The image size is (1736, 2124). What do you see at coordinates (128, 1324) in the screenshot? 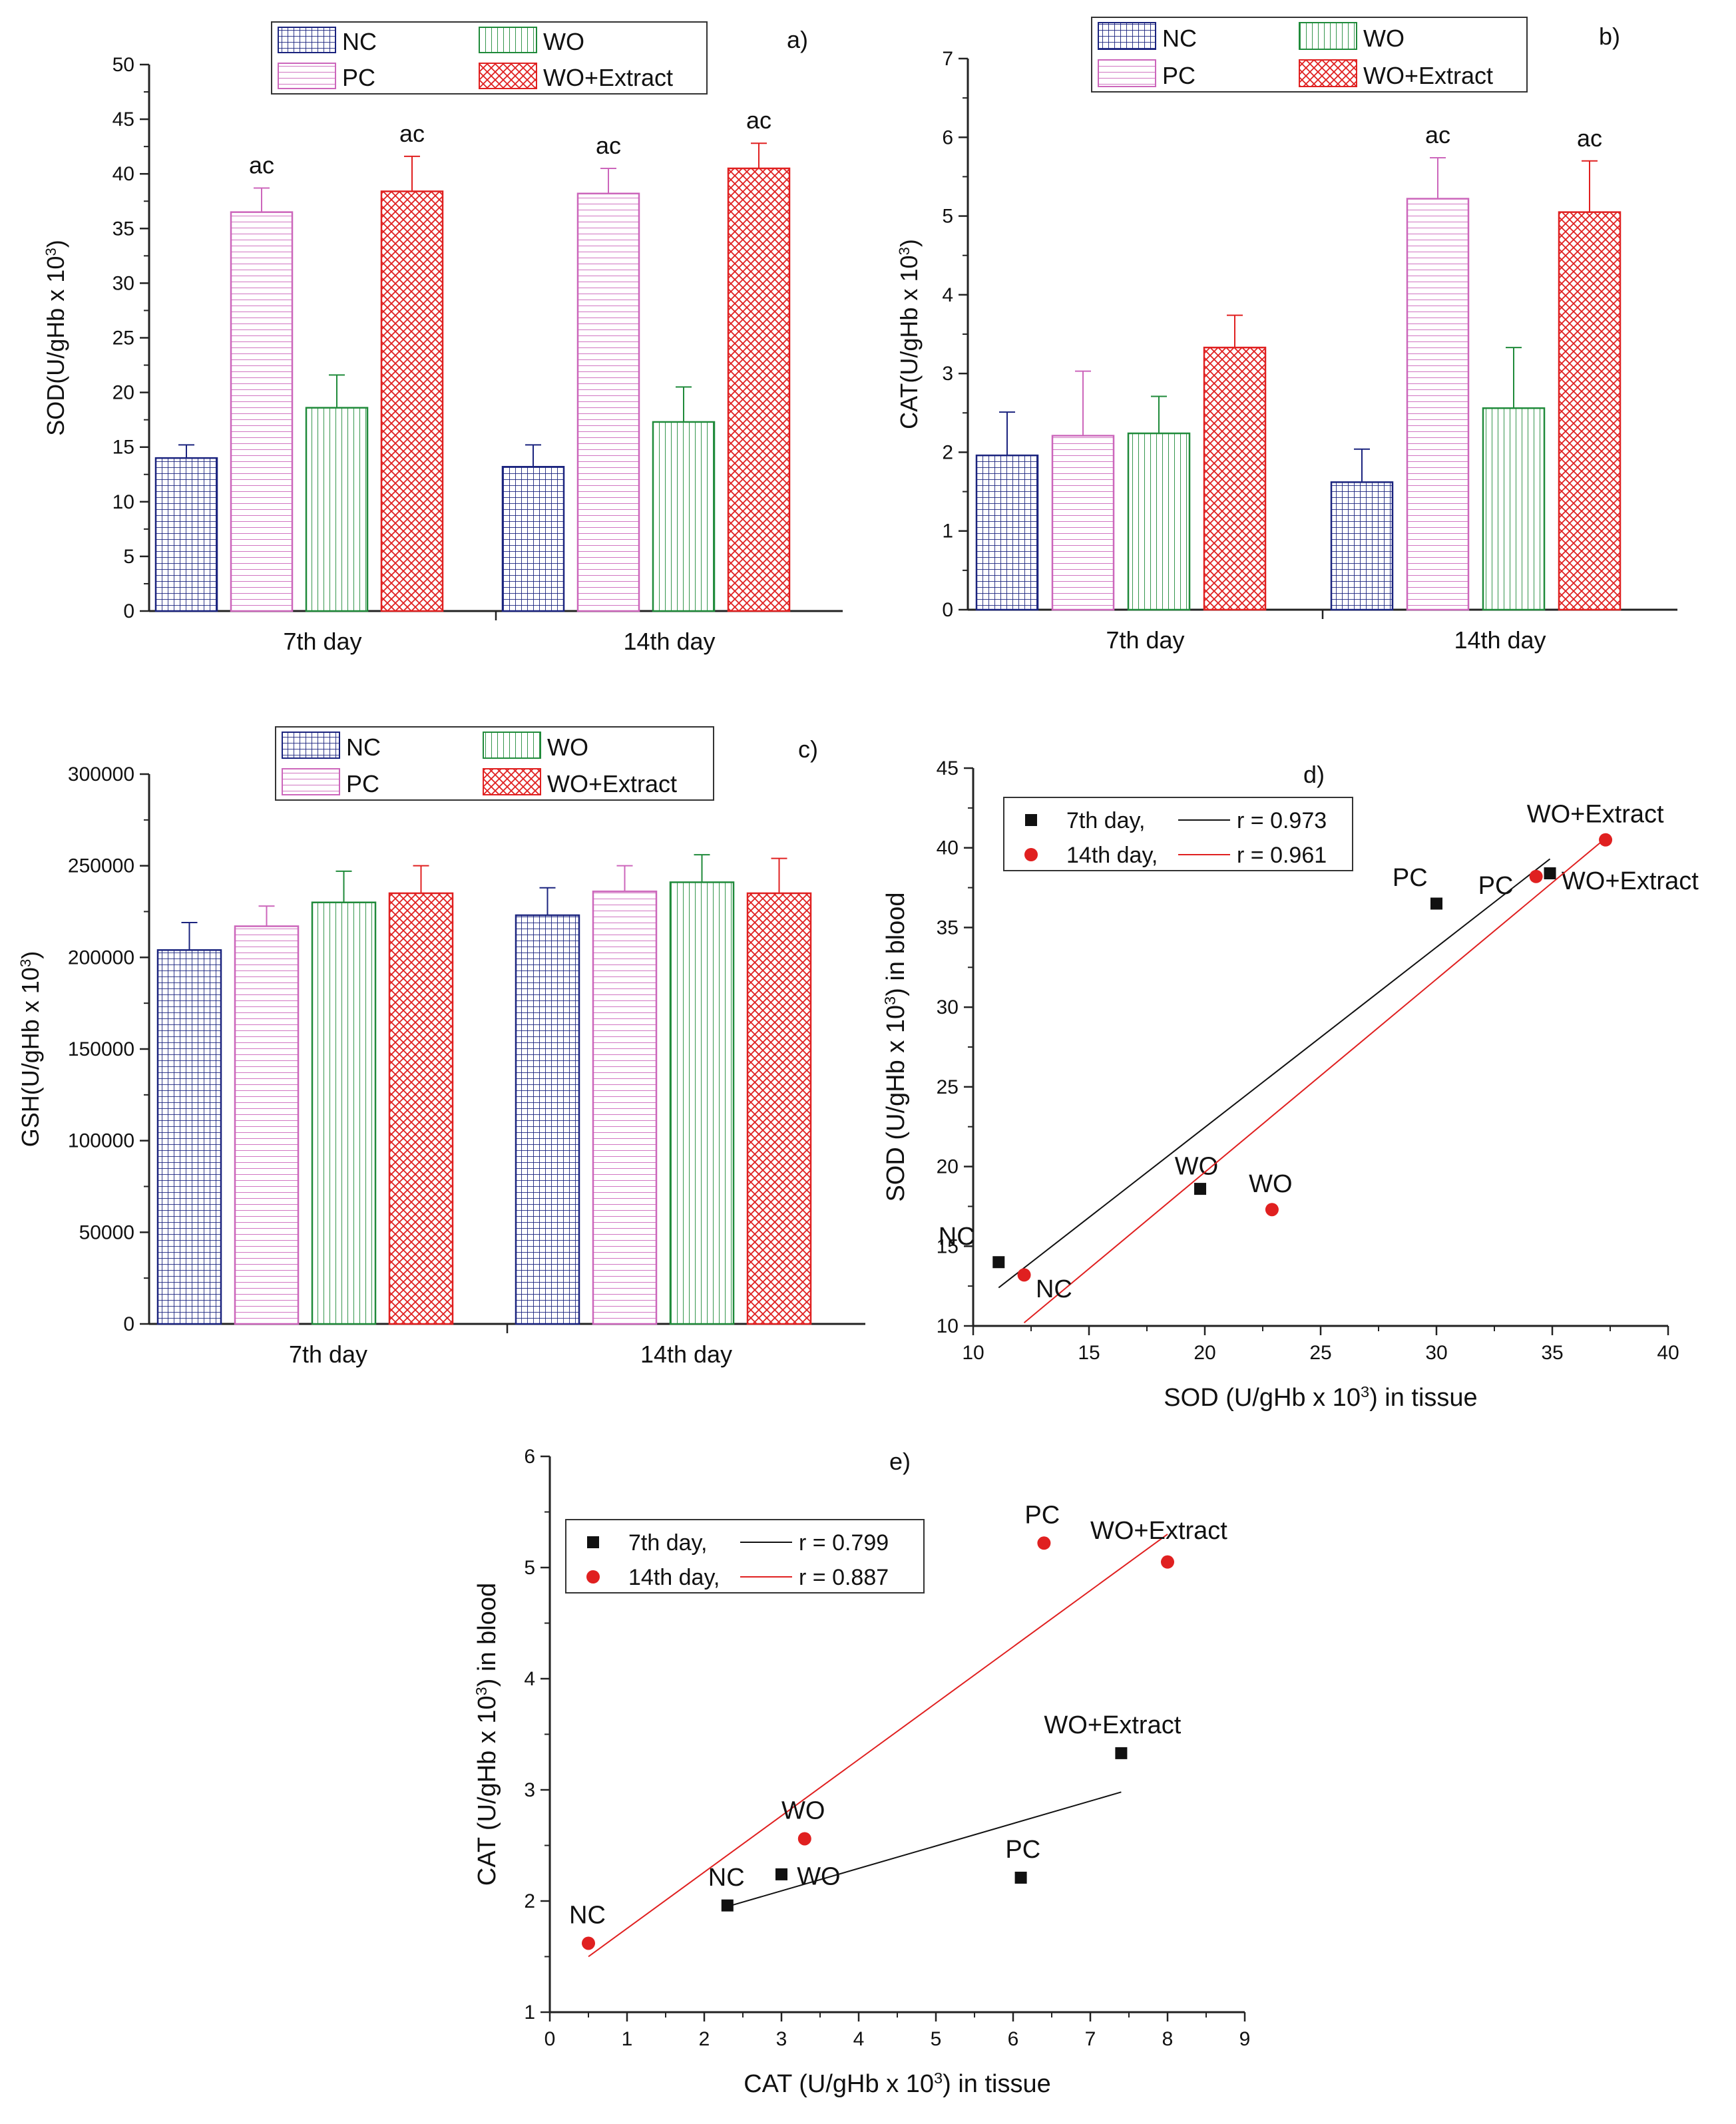
I see `y-tick-label: 0` at bounding box center [128, 1324].